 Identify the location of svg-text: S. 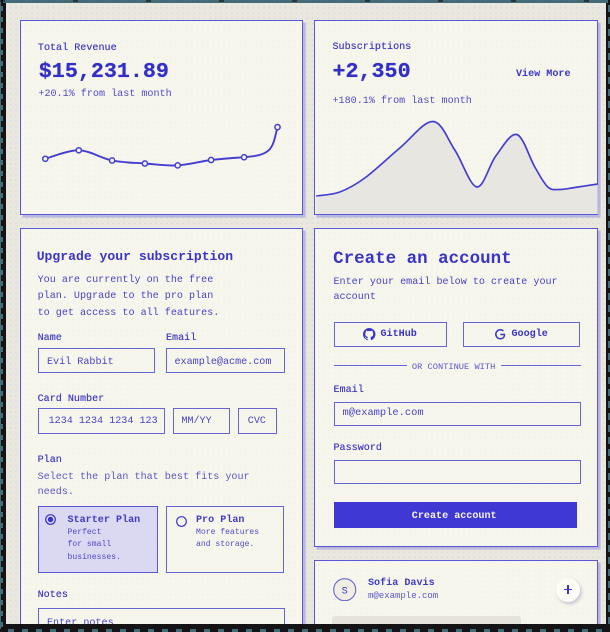
(345, 591).